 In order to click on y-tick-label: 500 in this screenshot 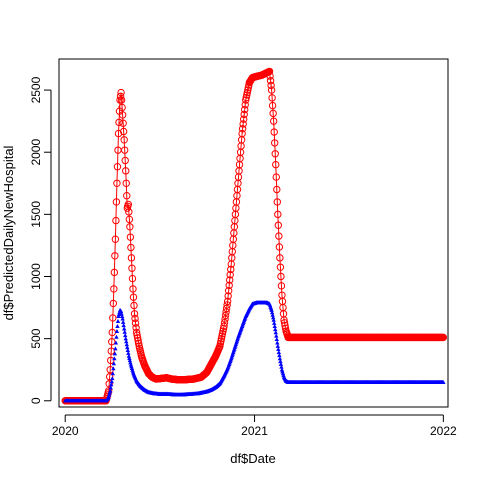, I will do `click(36, 338)`.